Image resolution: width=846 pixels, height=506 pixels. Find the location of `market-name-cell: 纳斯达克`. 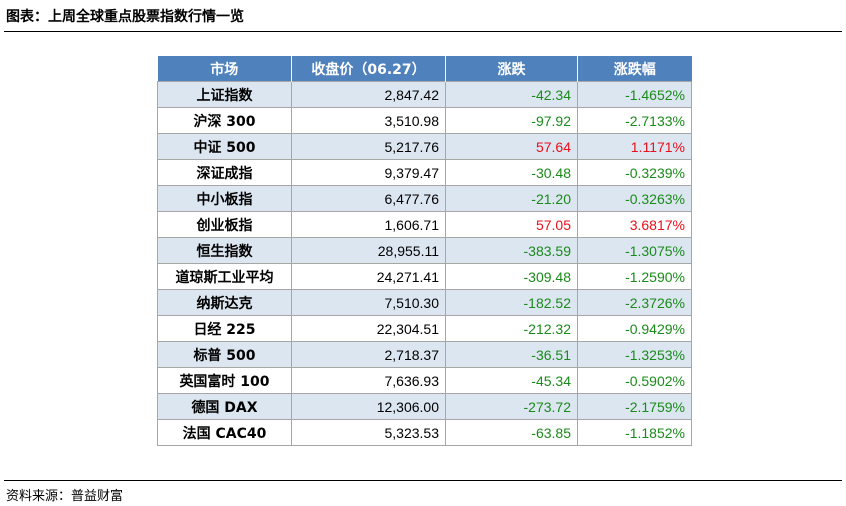

market-name-cell: 纳斯达克 is located at coordinates (224, 302).